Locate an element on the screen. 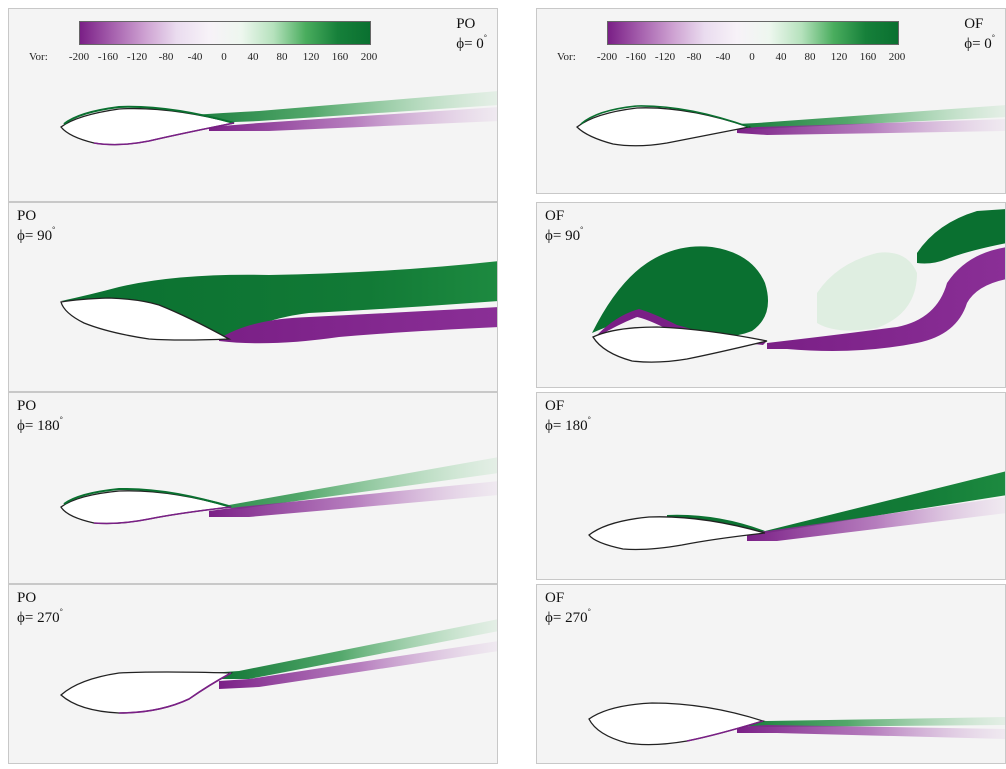  panel-of-180: OF ϕ= 180° is located at coordinates (771, 486).